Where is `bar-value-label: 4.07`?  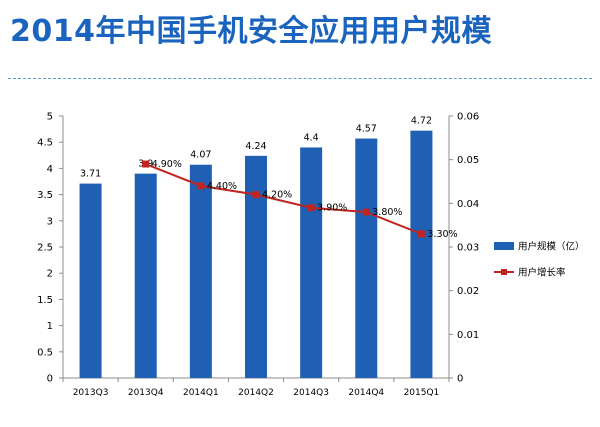 bar-value-label: 4.07 is located at coordinates (200, 155).